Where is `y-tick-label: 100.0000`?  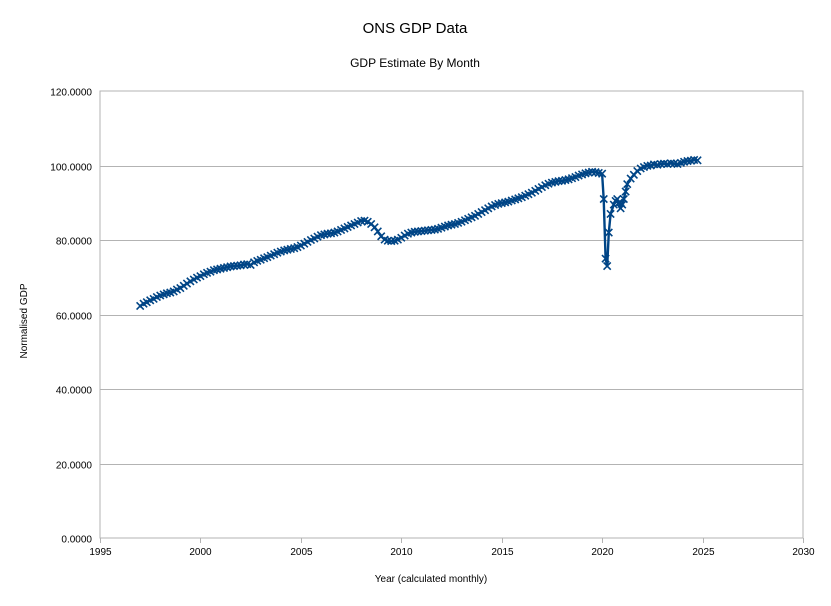
y-tick-label: 100.0000 is located at coordinates (71, 168).